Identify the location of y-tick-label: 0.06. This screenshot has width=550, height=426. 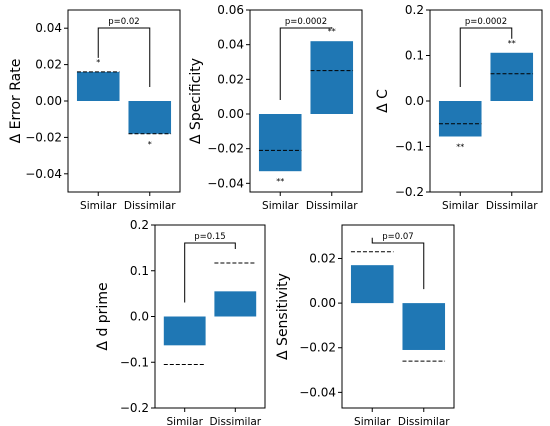
(230, 10).